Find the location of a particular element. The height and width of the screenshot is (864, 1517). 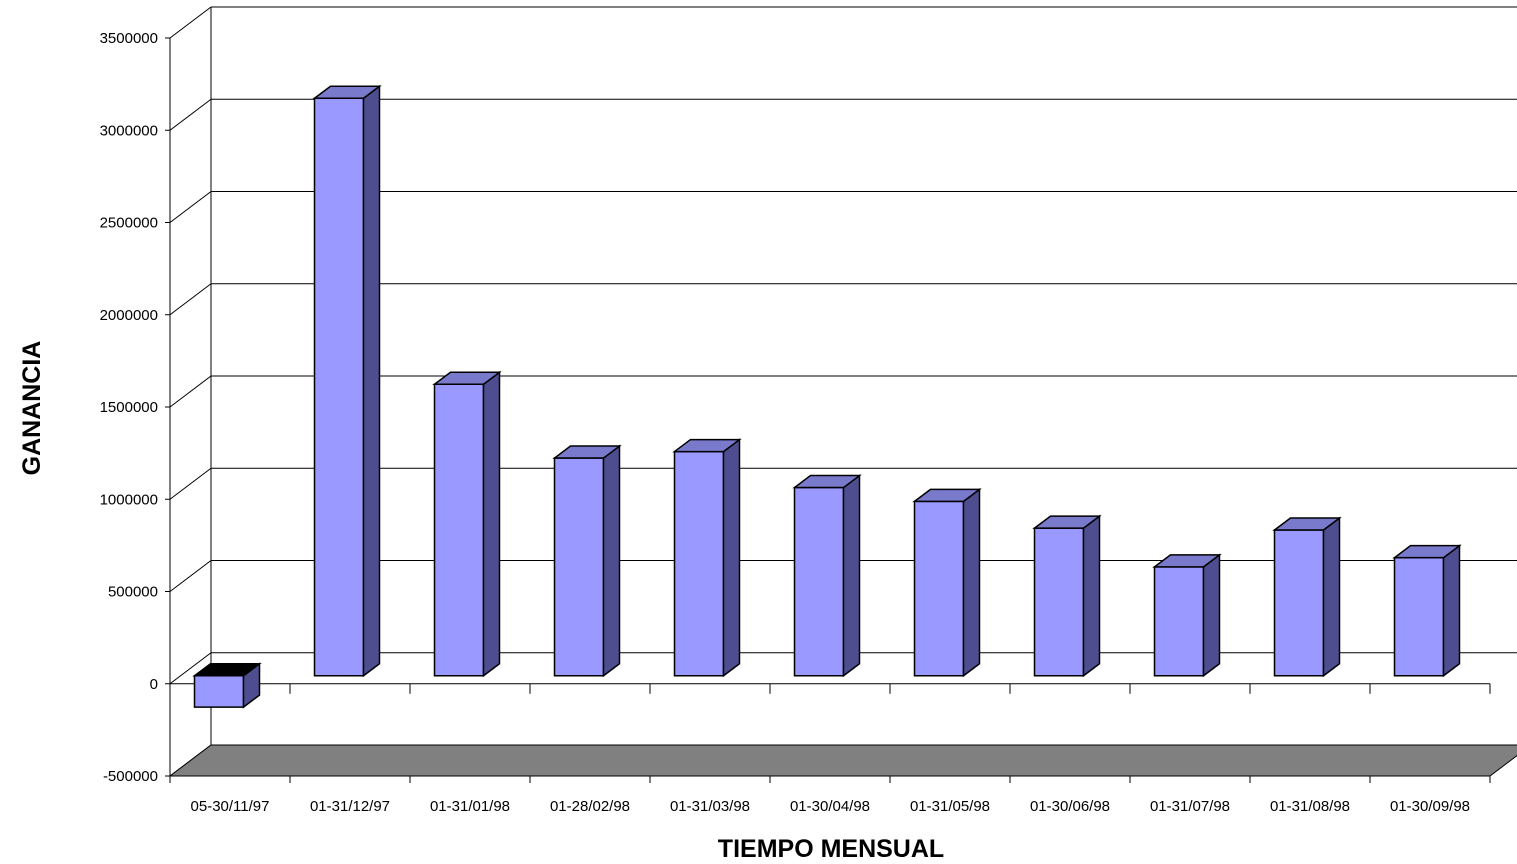

x-tick-label: 01-30/06/98 is located at coordinates (1070, 806).